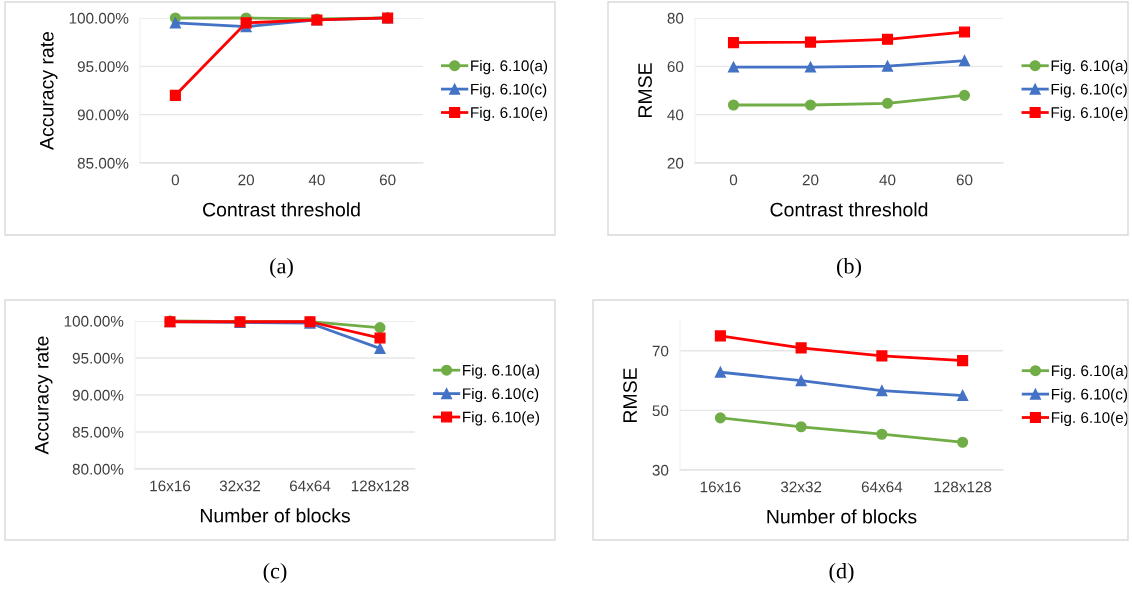  Describe the element at coordinates (281, 268) in the screenshot. I see `text: (a)` at that location.